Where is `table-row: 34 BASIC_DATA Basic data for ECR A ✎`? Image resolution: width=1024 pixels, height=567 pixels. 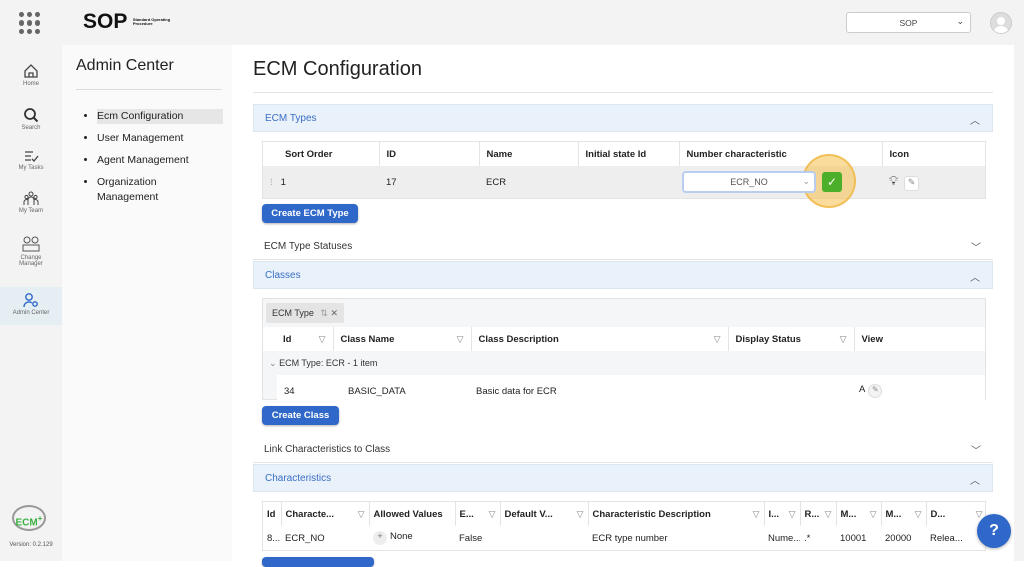 table-row: 34 BASIC_DATA Basic data for ECR A ✎ is located at coordinates (631, 391).